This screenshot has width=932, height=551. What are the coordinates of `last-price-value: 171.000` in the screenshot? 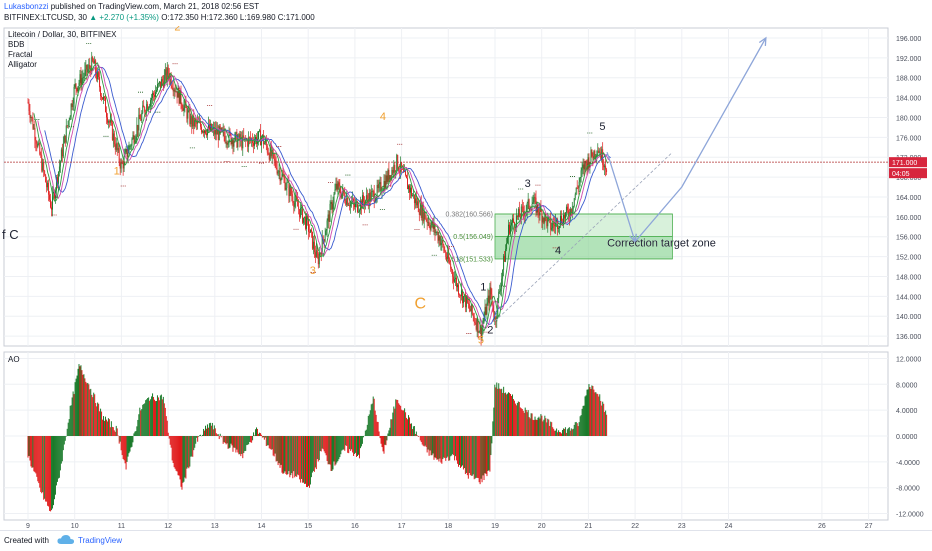 It's located at (904, 163).